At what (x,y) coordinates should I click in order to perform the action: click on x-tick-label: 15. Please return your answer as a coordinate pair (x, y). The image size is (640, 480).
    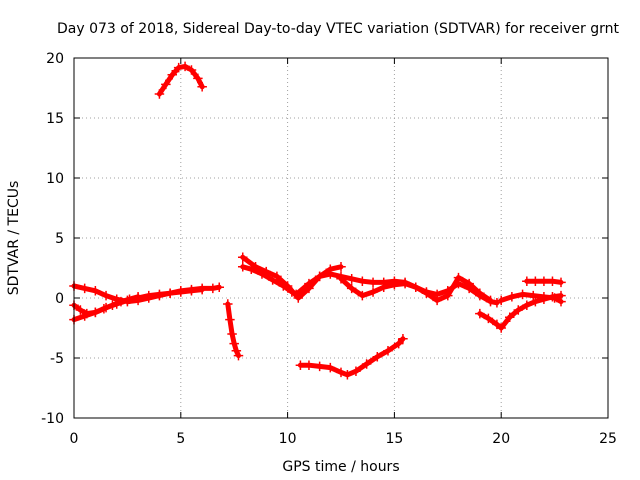
    Looking at the image, I should click on (394, 439).